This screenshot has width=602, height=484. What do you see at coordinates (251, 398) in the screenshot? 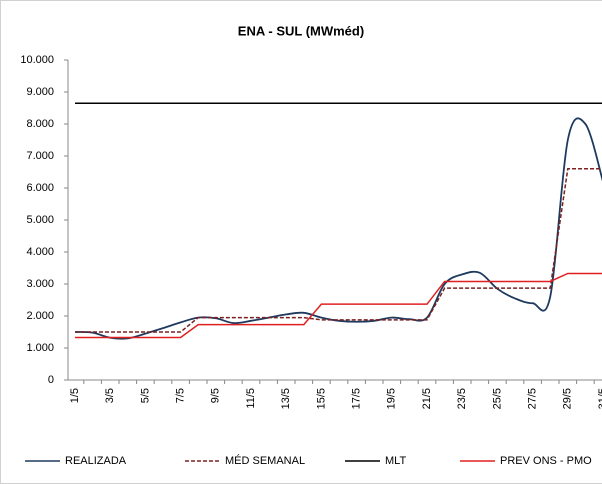
I see `x-tick-label: 11/5` at bounding box center [251, 398].